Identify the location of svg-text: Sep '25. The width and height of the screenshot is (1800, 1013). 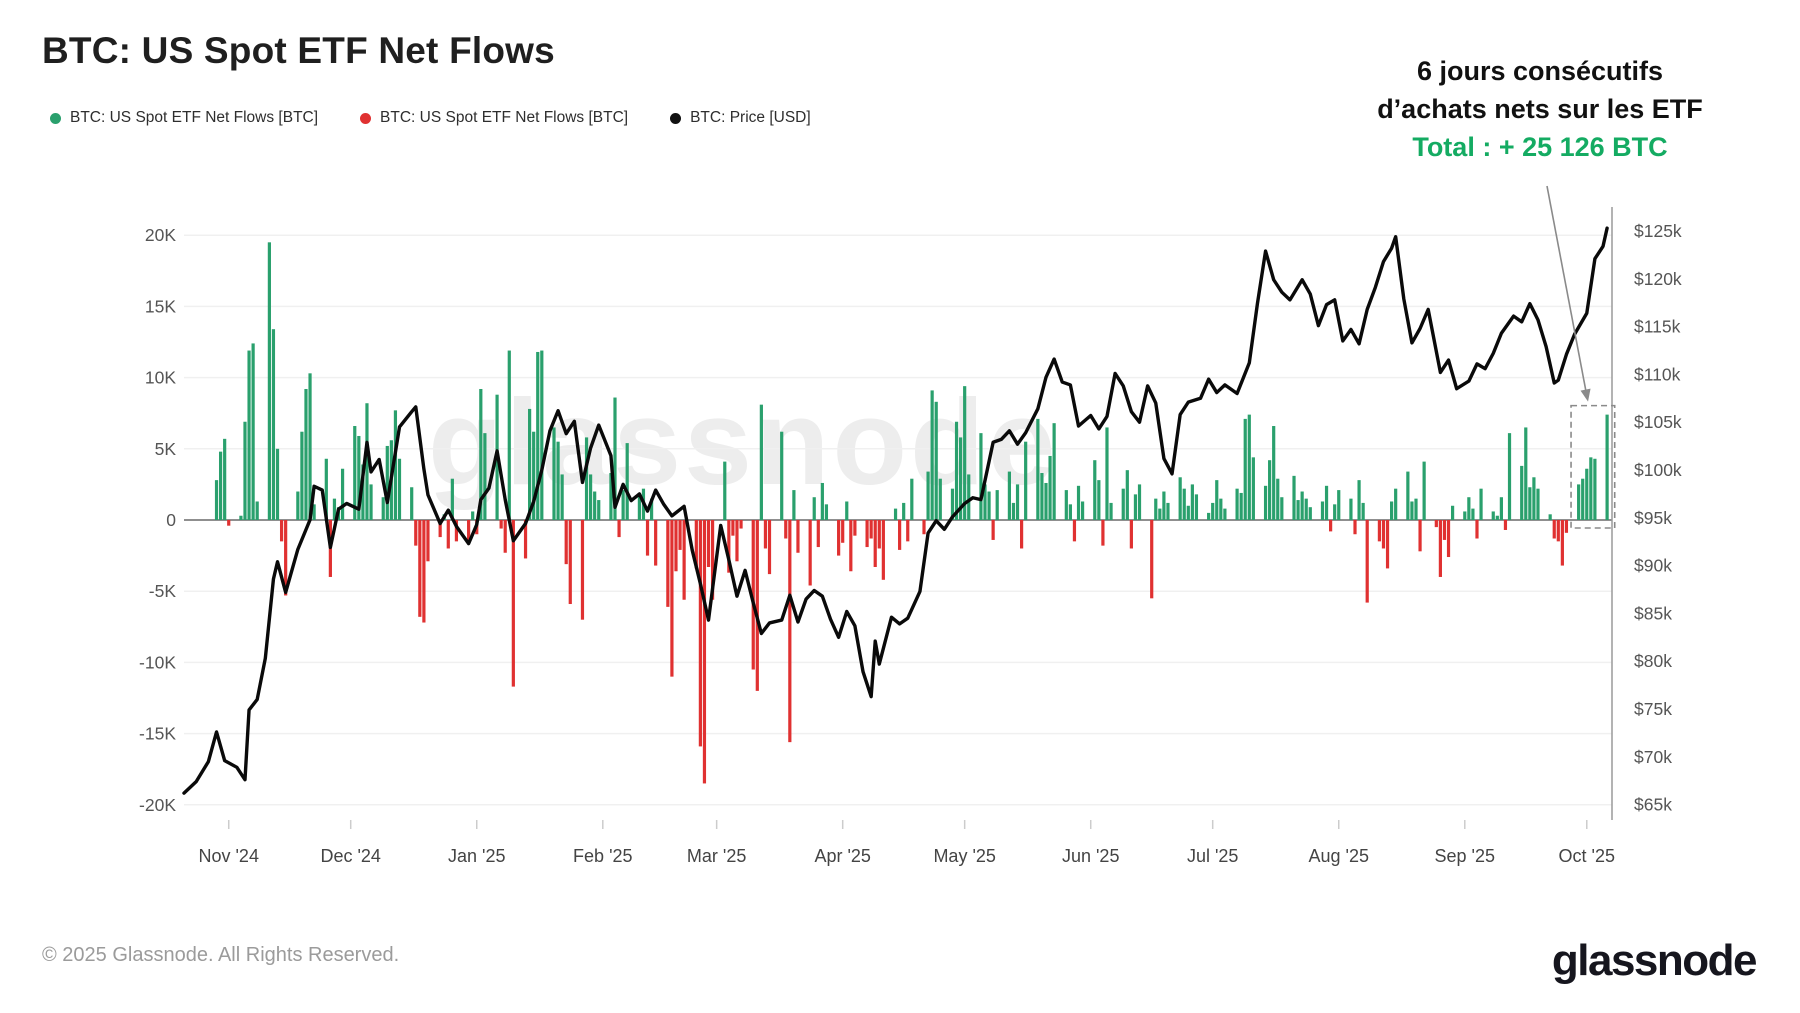
(1465, 856).